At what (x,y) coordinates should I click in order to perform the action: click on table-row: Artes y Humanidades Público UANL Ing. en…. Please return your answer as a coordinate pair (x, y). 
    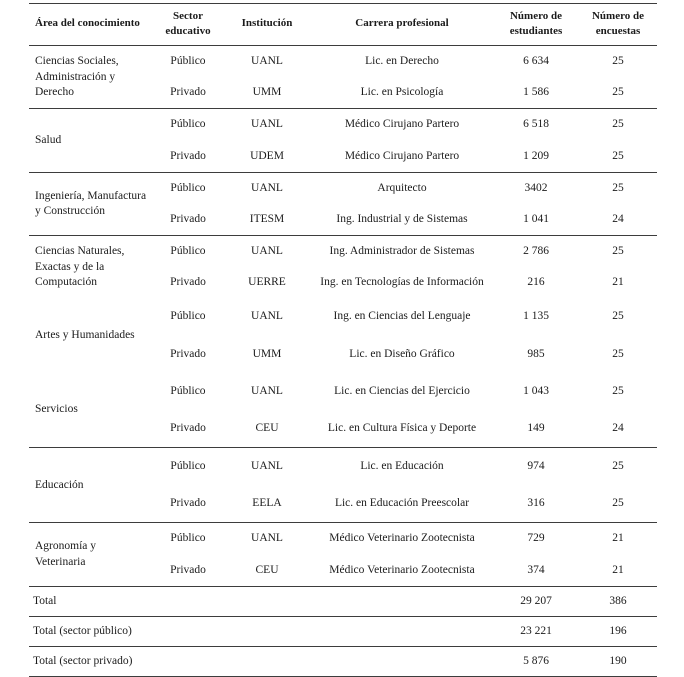
    Looking at the image, I should click on (343, 319).